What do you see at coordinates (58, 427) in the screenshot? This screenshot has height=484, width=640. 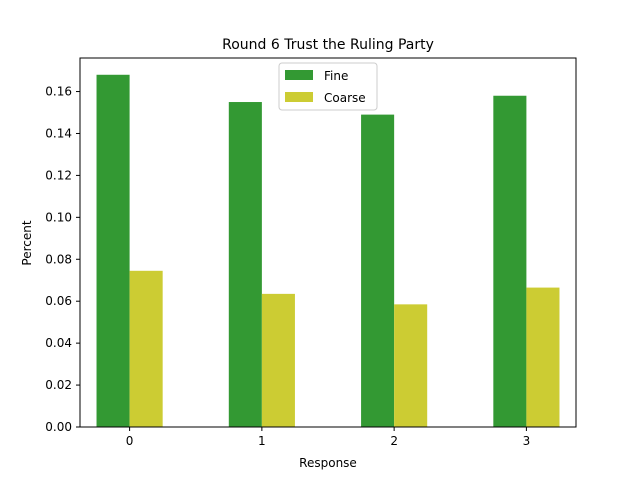 I see `y-tick-label: 0.00` at bounding box center [58, 427].